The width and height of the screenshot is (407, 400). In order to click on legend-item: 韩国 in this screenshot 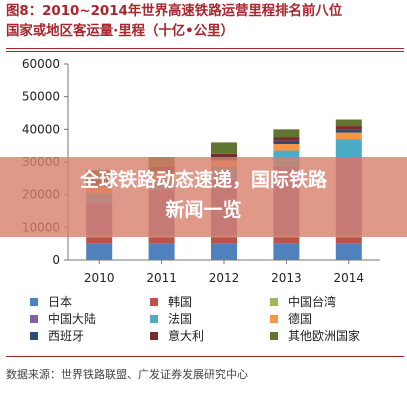, I will do `click(171, 301)`.